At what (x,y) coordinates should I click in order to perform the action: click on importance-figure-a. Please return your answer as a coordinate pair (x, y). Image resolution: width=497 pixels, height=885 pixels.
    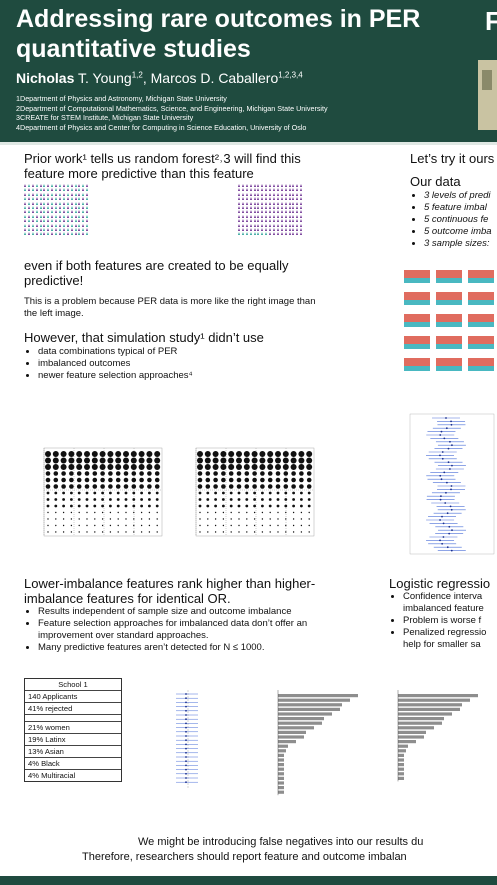
    Looking at the image, I should click on (99, 486).